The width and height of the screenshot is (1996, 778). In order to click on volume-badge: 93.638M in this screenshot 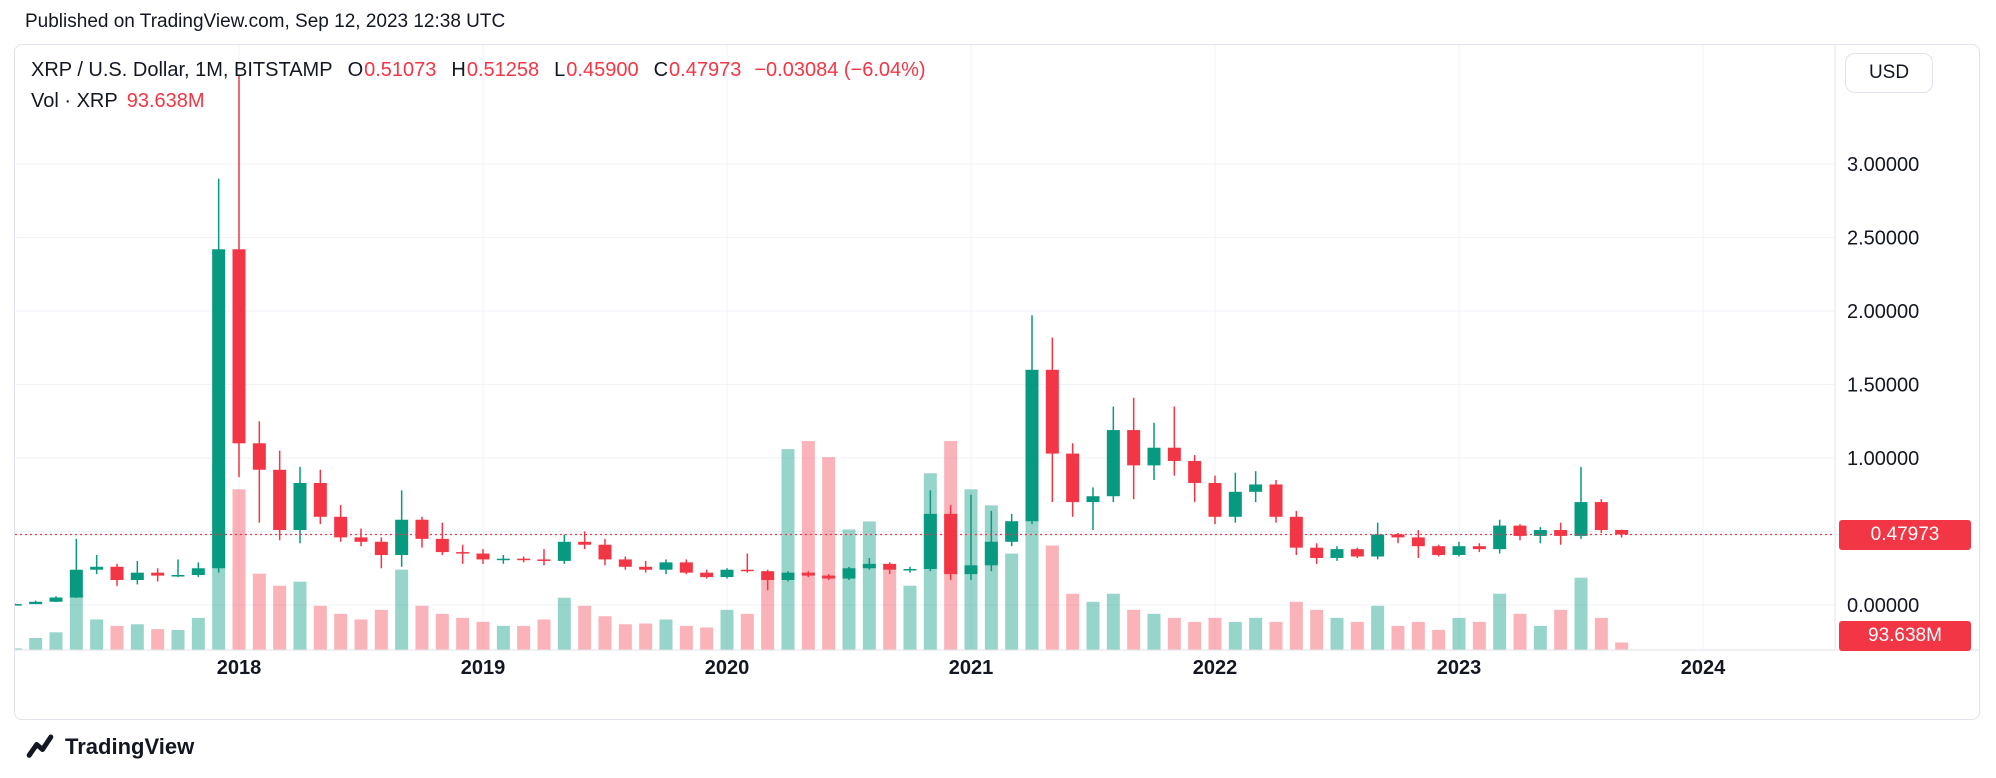, I will do `click(1905, 636)`.